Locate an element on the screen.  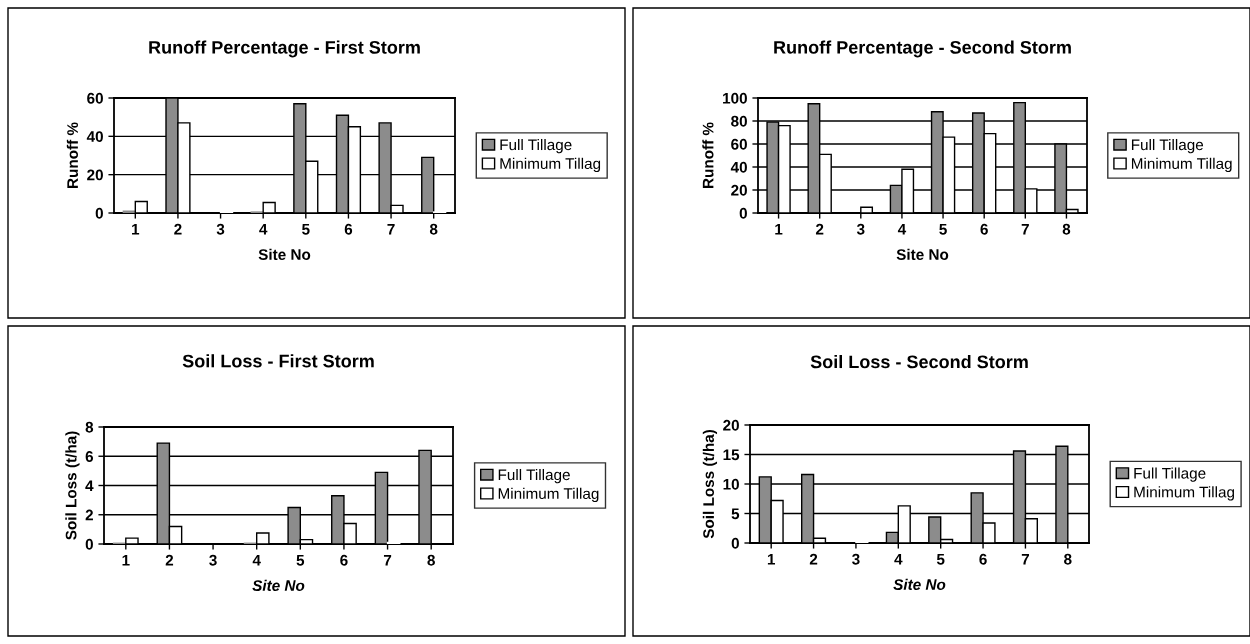
chart-title: Soil Loss - Second Storm is located at coordinates (919, 361).